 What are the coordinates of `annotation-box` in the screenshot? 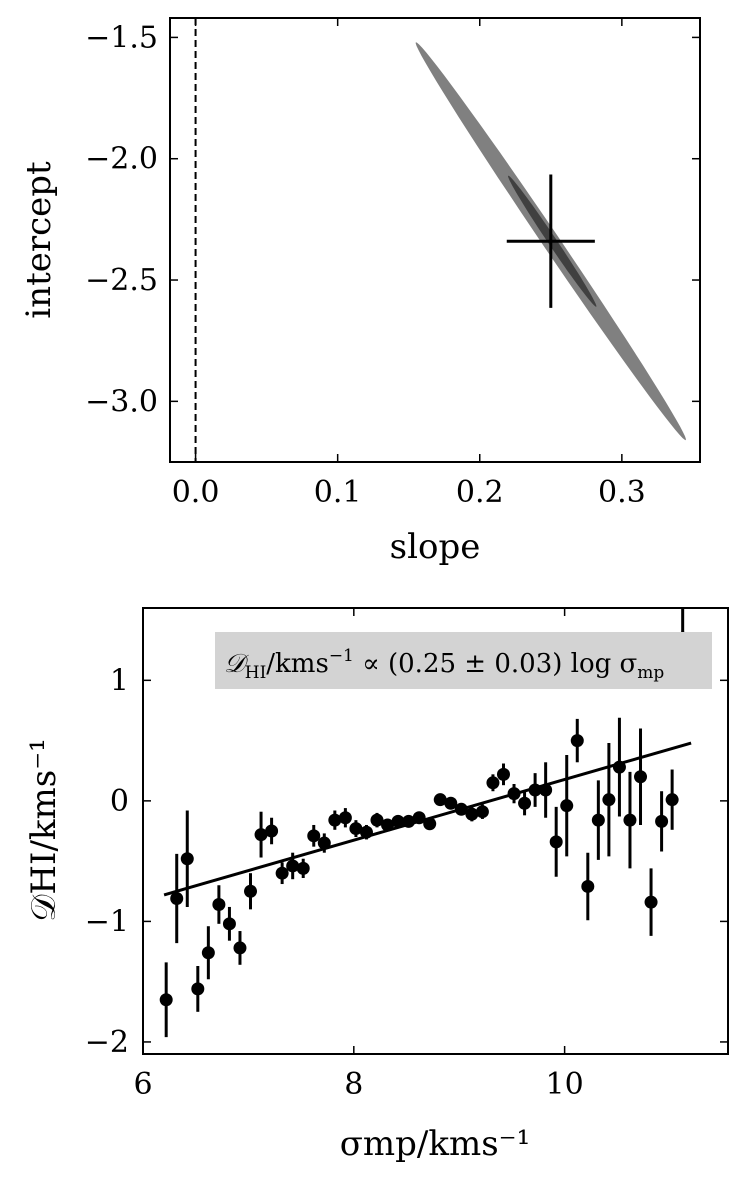 It's located at (463, 660).